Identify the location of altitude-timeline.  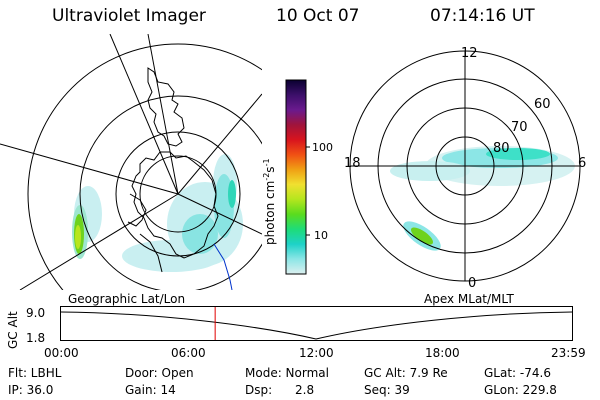
(316, 323).